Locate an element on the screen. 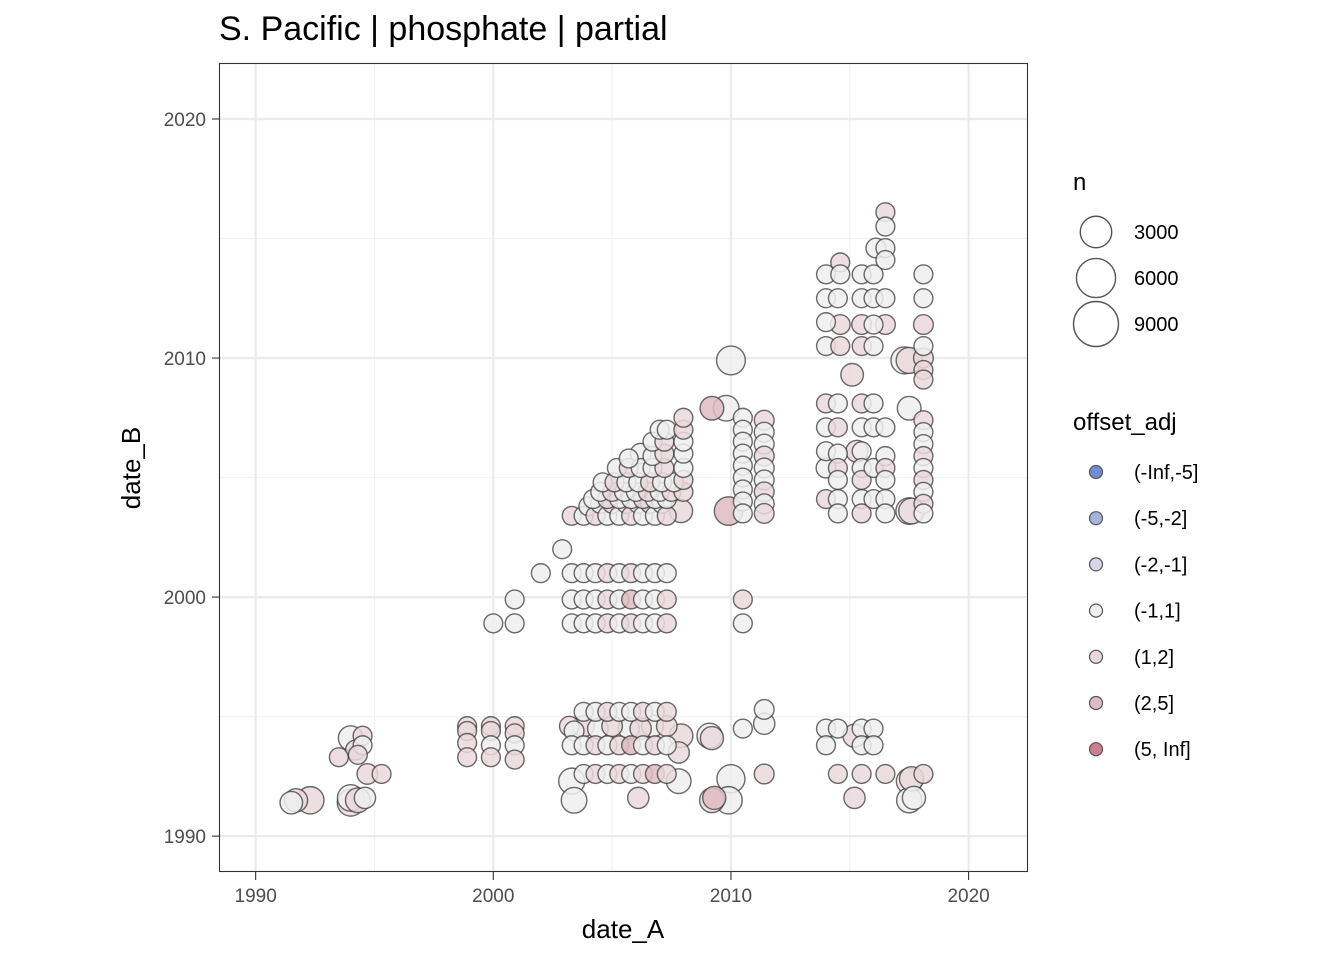  size-legend-label: 3000 is located at coordinates (1156, 233).